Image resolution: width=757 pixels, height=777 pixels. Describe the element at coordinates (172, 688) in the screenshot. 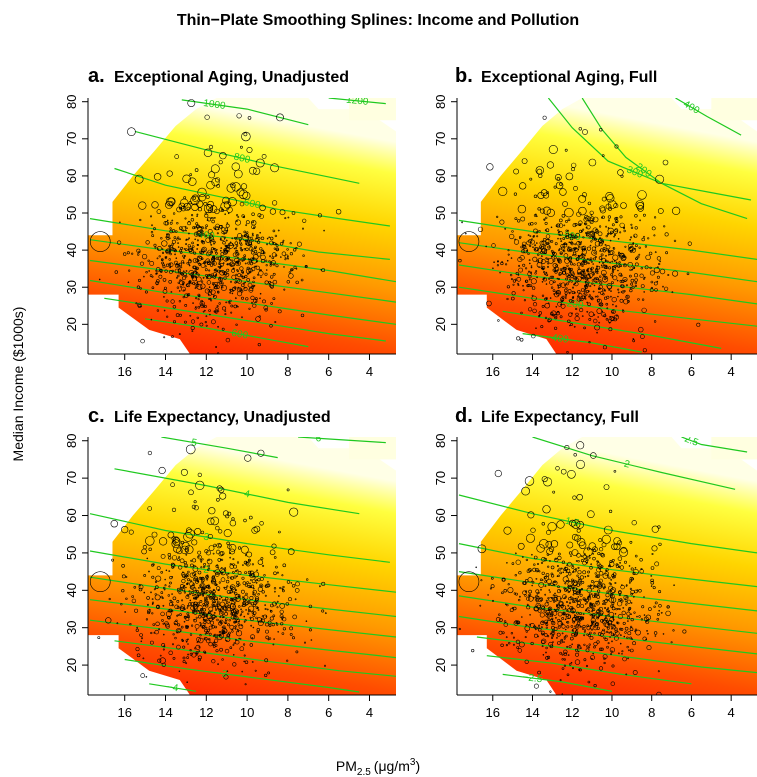

I see `contour-label: −4` at that location.